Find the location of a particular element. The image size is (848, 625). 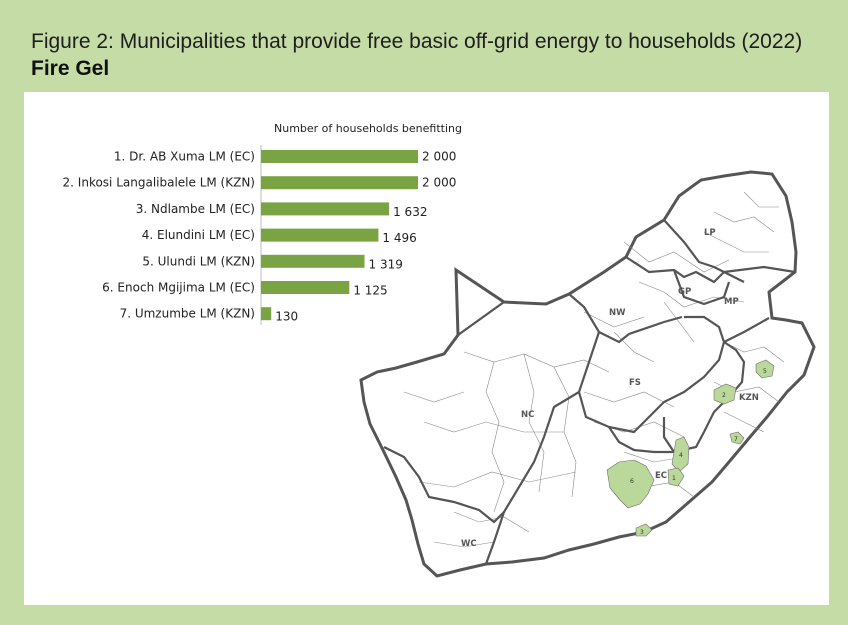

municipality-4-area is located at coordinates (680, 454).